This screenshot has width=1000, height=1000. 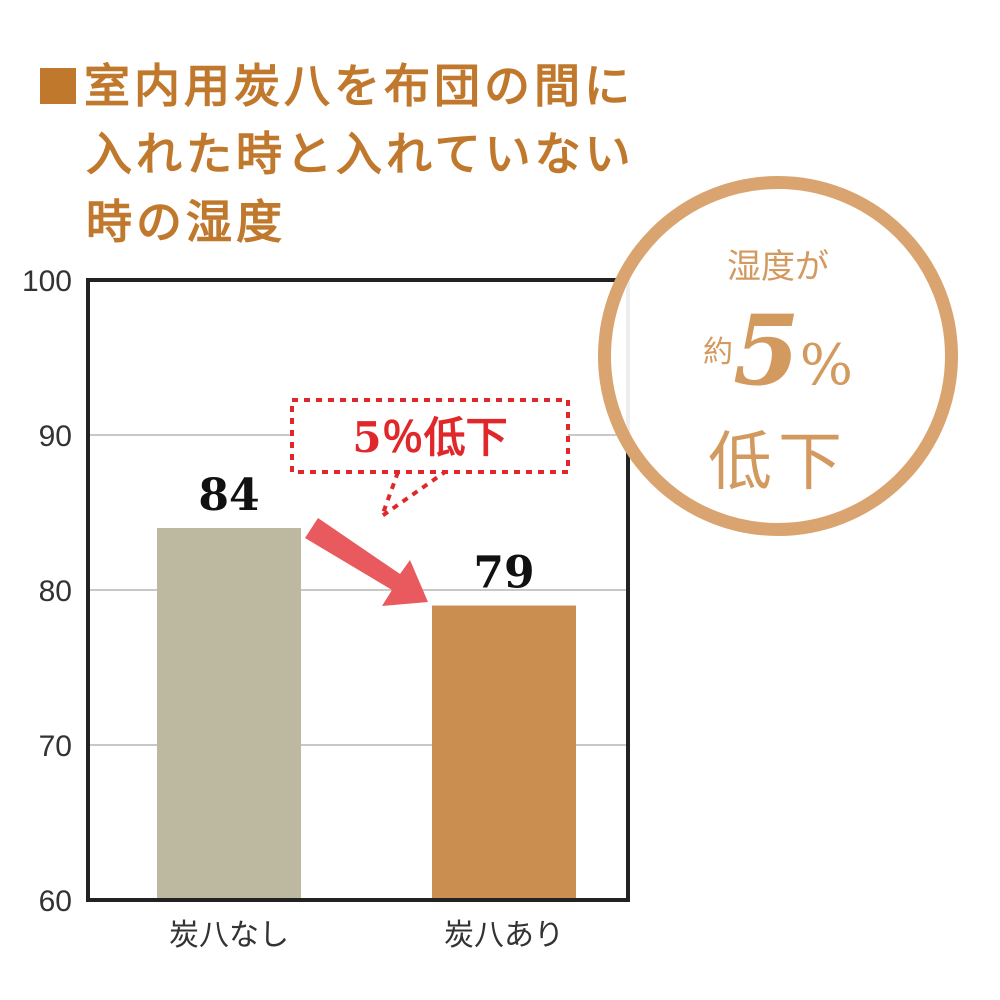 I want to click on reduction-badge: 湿度が 約5% 低下, so click(x=778, y=356).